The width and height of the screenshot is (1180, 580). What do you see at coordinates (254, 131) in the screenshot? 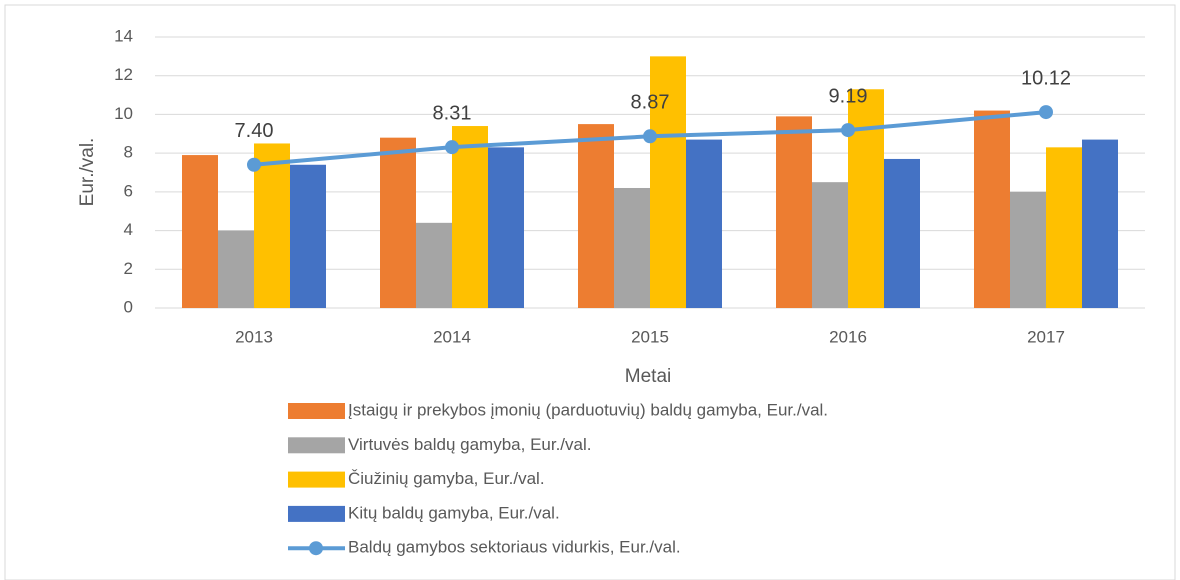
I see `data-label: 7.40` at bounding box center [254, 131].